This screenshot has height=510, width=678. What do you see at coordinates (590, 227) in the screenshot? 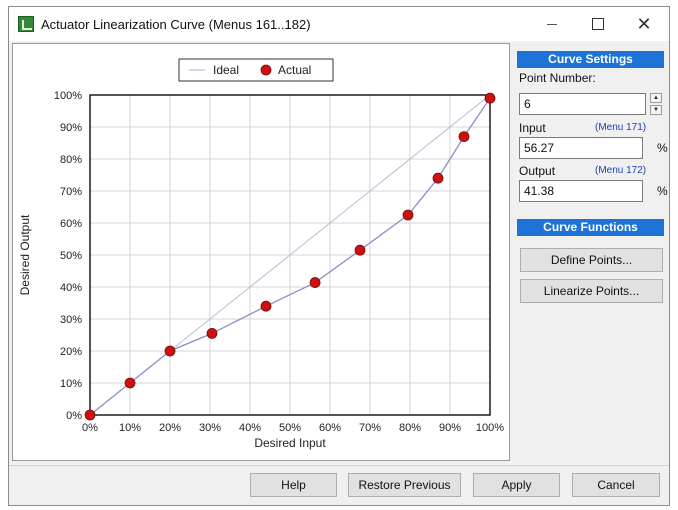
I see `curve-functions-header: Curve Functions` at bounding box center [590, 227].